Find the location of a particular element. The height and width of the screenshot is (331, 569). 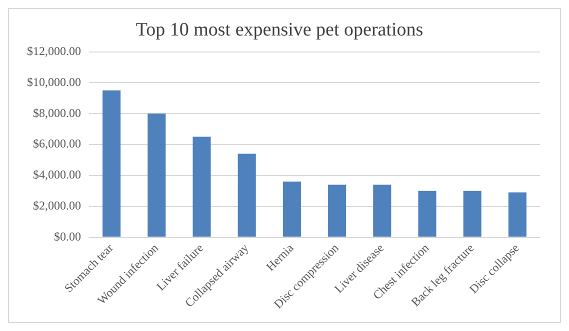

y-tick-label: $0.00 is located at coordinates (67, 236).